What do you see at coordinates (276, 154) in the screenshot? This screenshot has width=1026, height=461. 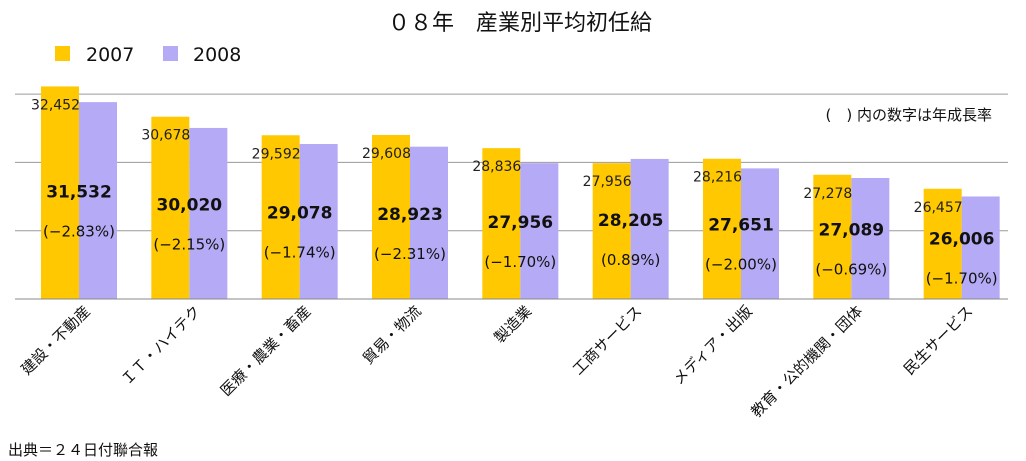 I see `value-label-2007: 29,592` at bounding box center [276, 154].